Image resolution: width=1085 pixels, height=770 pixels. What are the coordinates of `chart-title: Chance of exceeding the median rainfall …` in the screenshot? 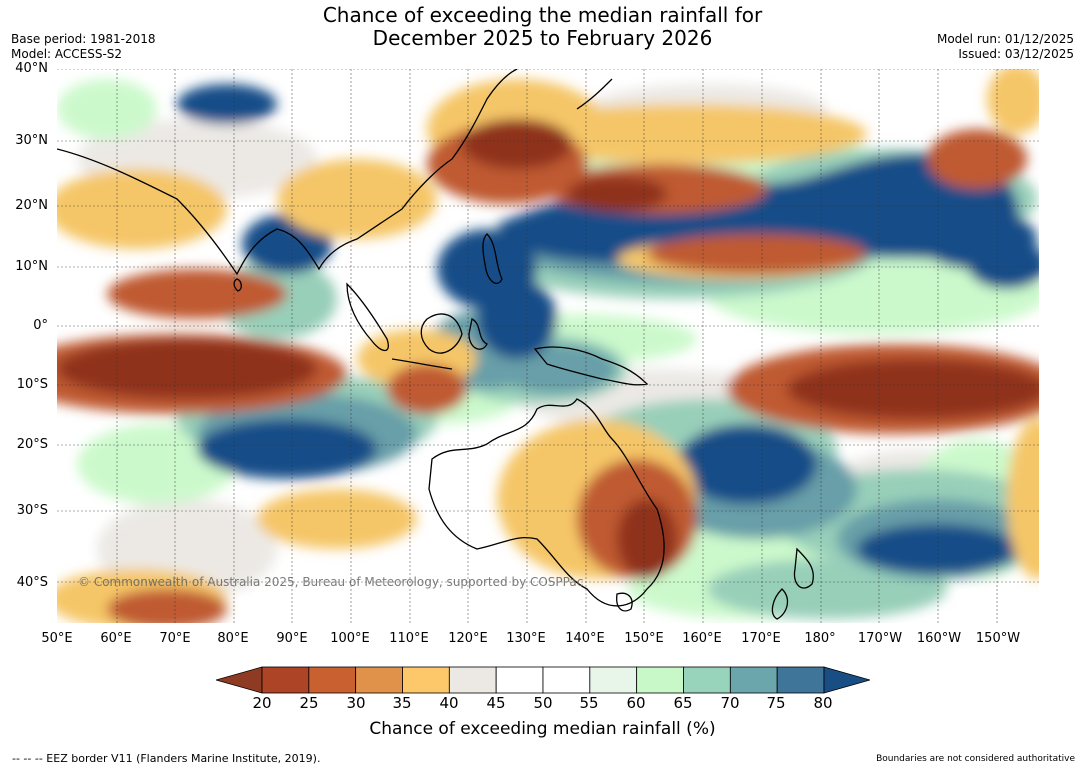 It's located at (542, 27).